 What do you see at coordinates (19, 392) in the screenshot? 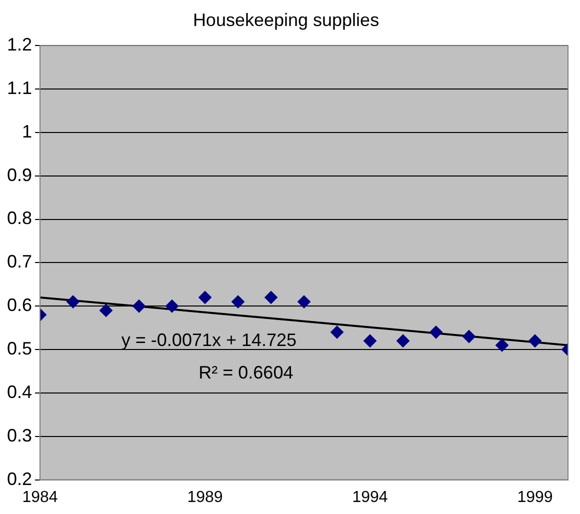
I see `y-tick-label: 0.4` at bounding box center [19, 392].